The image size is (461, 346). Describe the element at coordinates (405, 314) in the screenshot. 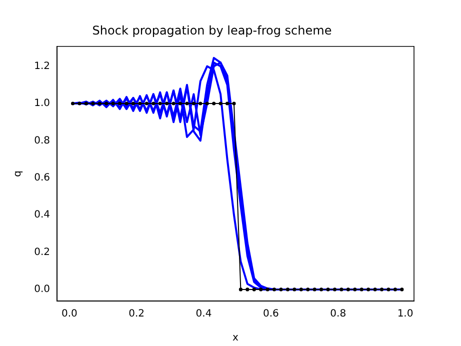

I see `x-tick-label: 1.0` at that location.